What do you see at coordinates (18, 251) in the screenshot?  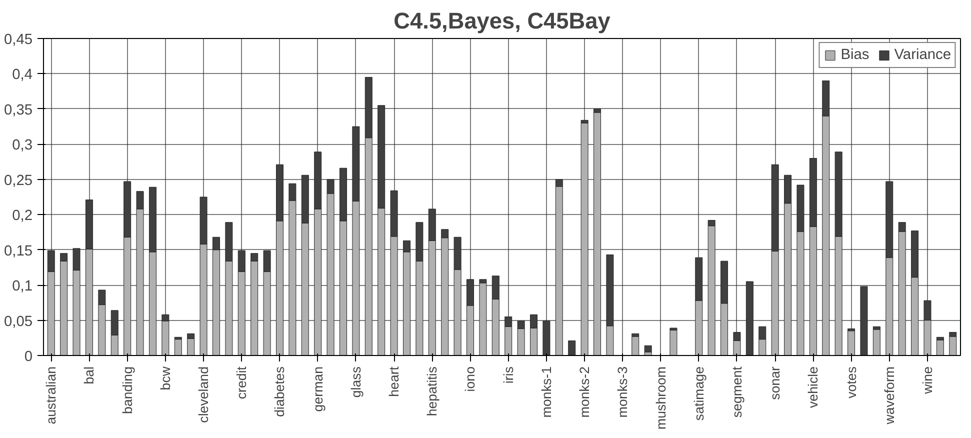 I see `y-tick-label: 0,15` at bounding box center [18, 251].